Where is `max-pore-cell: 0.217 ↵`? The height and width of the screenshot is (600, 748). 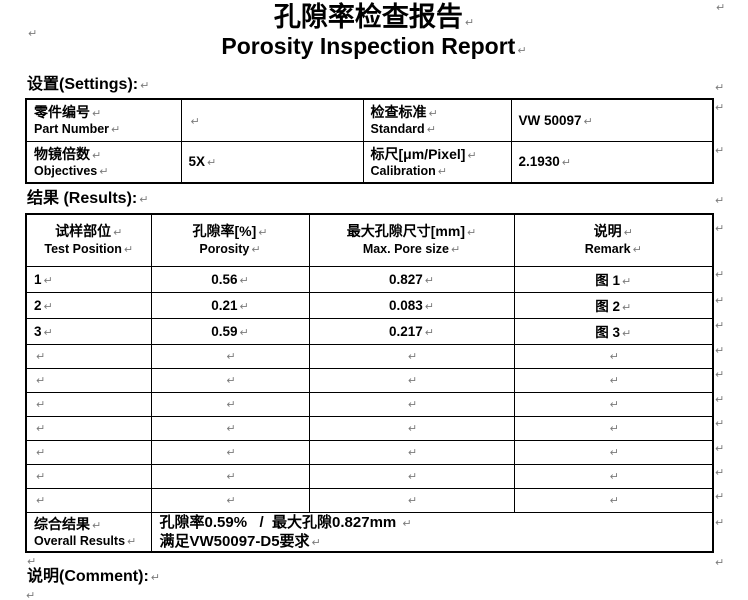 max-pore-cell: 0.217 ↵ is located at coordinates (411, 331).